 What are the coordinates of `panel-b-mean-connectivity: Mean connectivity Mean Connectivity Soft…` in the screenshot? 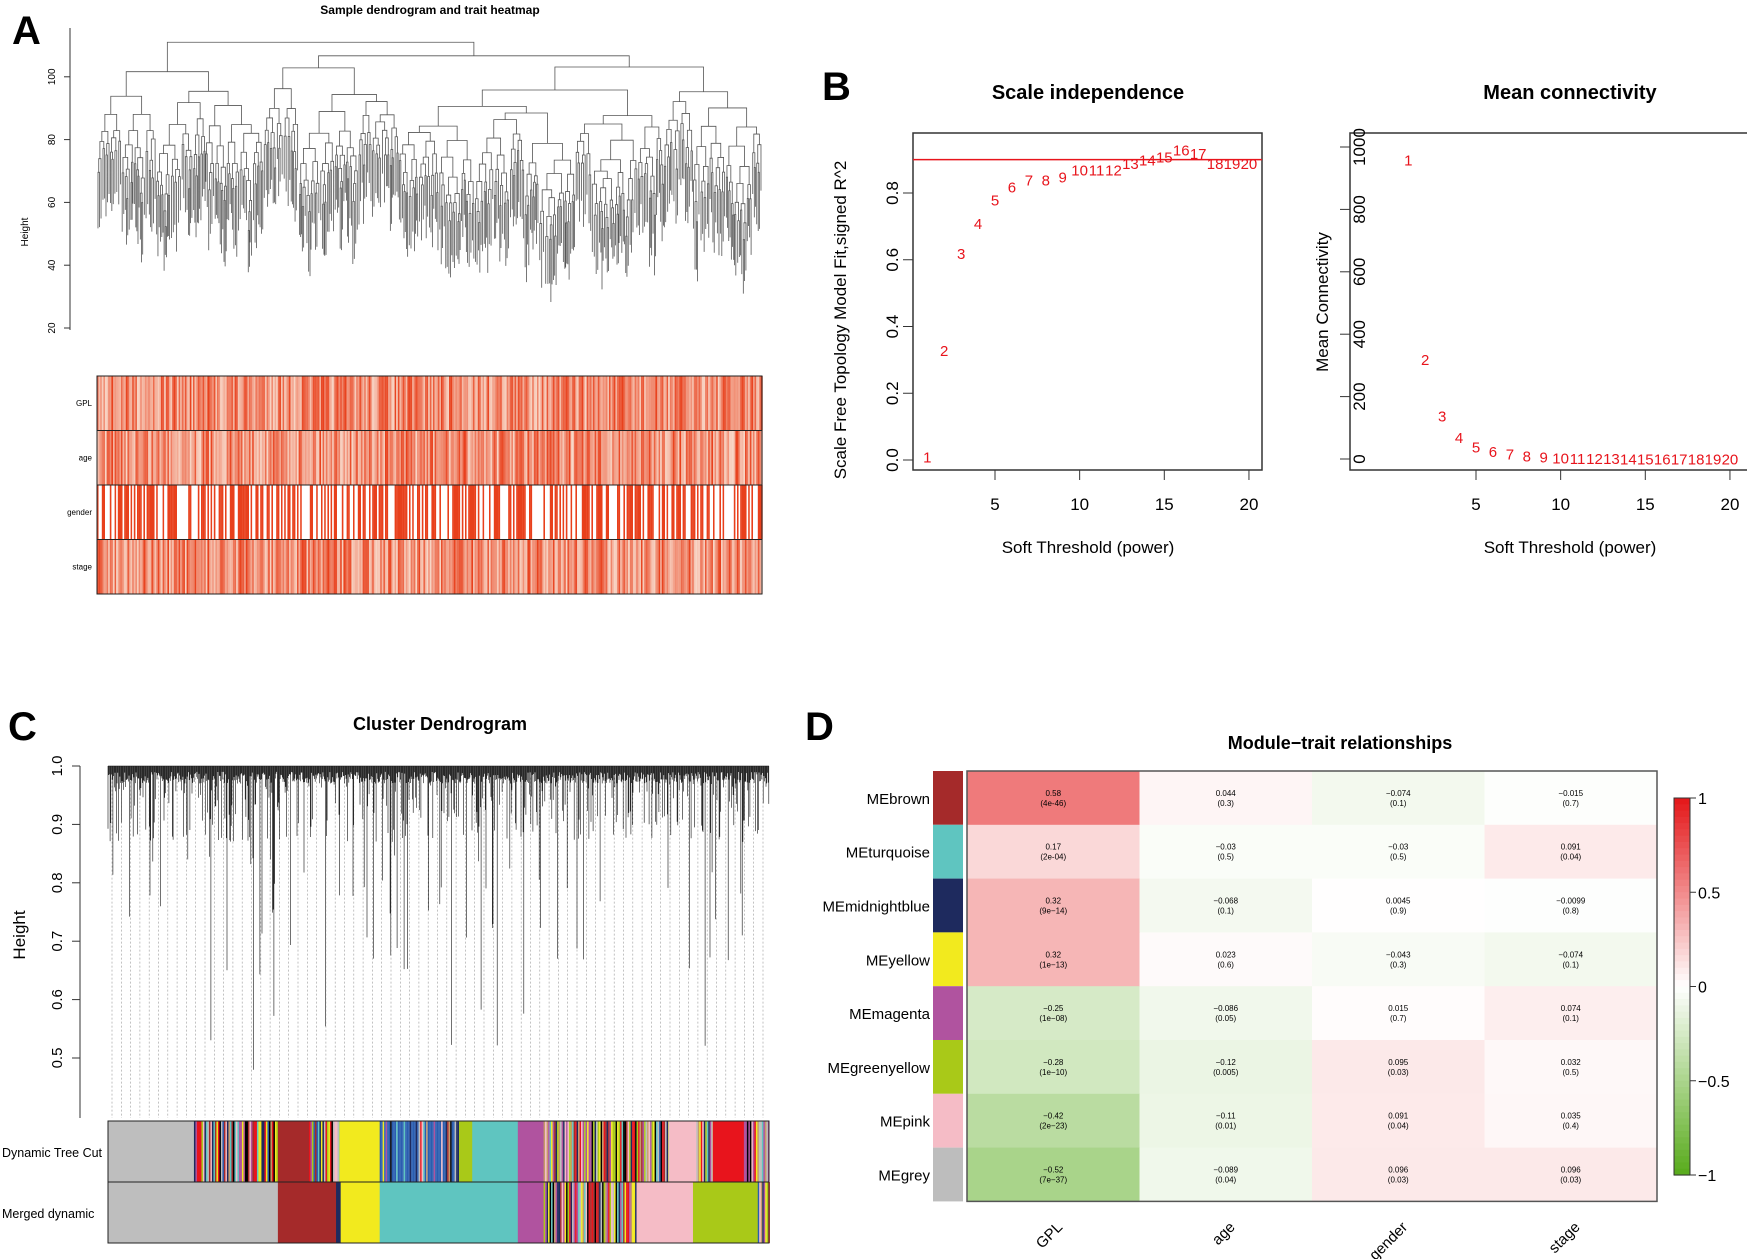 It's located at (1530, 319).